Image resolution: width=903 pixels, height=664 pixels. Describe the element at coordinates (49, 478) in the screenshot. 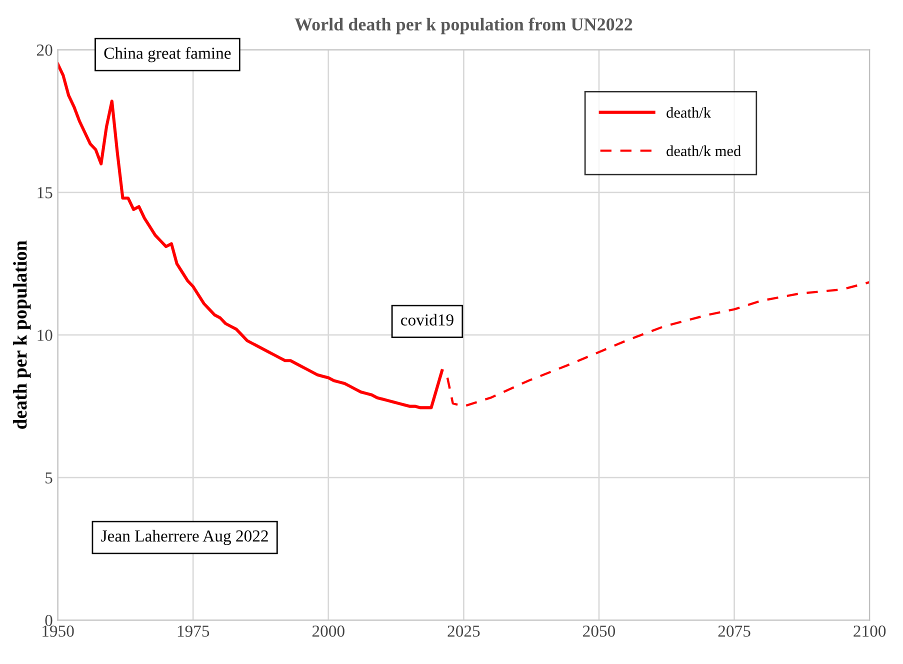

I see `y-tick-label: 5` at that location.